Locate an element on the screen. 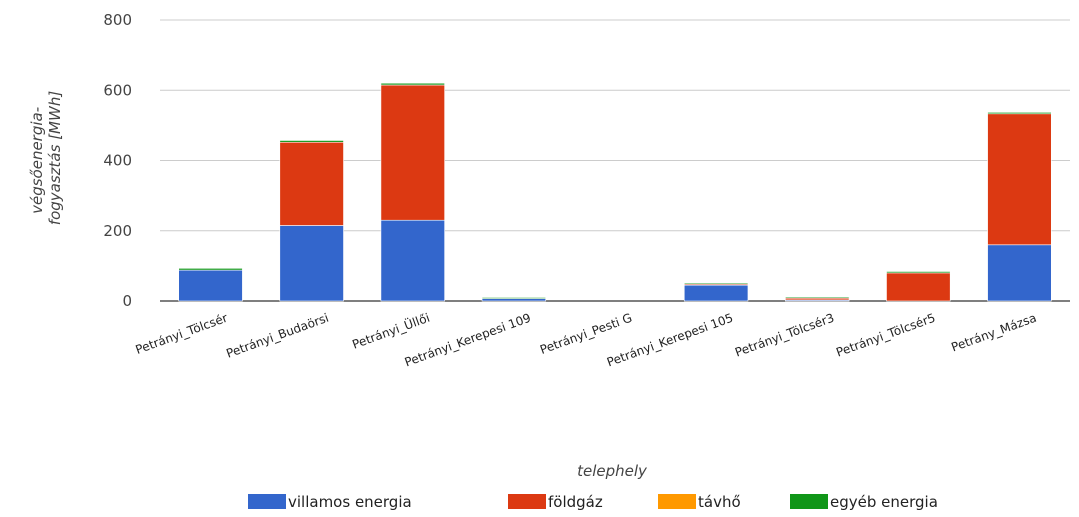  x-category-label: Petrányi_Budaörsi is located at coordinates (277, 336).